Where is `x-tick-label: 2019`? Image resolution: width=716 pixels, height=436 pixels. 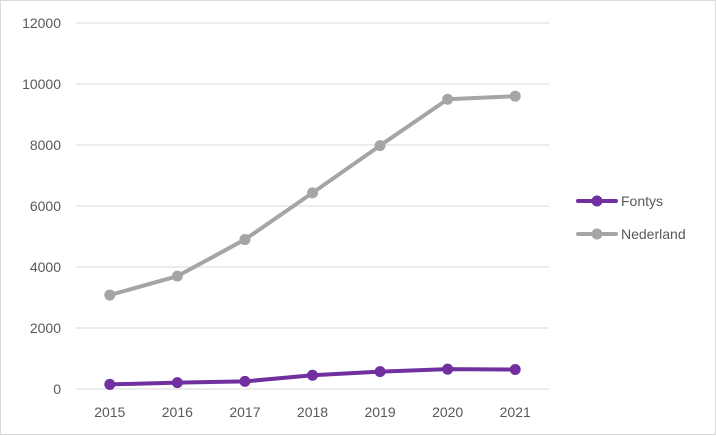 x-tick-label: 2019 is located at coordinates (379, 412).